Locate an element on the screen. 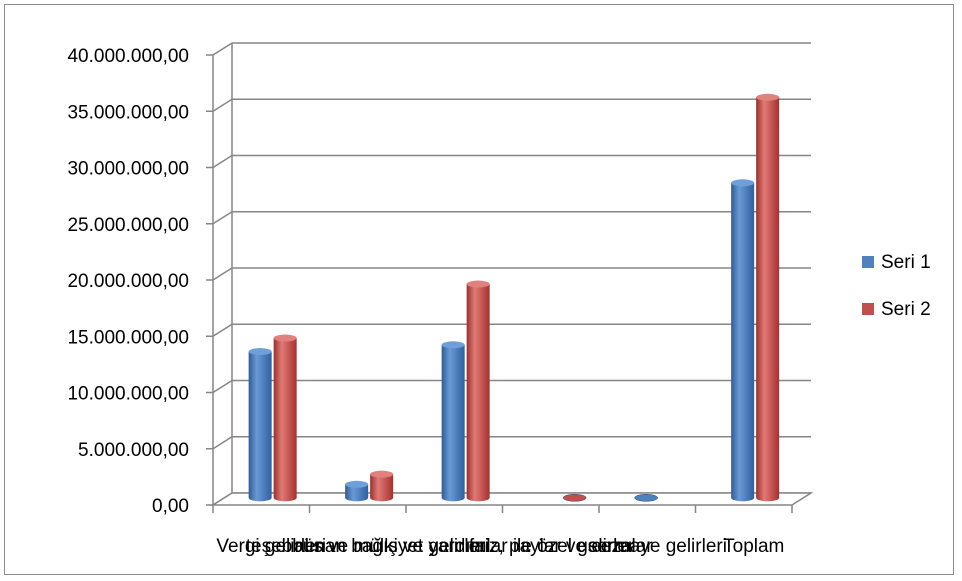 The height and width of the screenshot is (581, 962). y-tick-label: 40.000.000,00 is located at coordinates (128, 56).